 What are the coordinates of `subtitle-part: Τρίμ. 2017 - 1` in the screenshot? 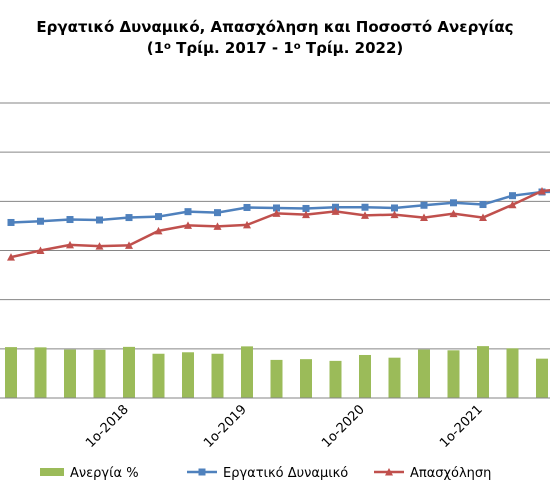 It's located at (232, 48).